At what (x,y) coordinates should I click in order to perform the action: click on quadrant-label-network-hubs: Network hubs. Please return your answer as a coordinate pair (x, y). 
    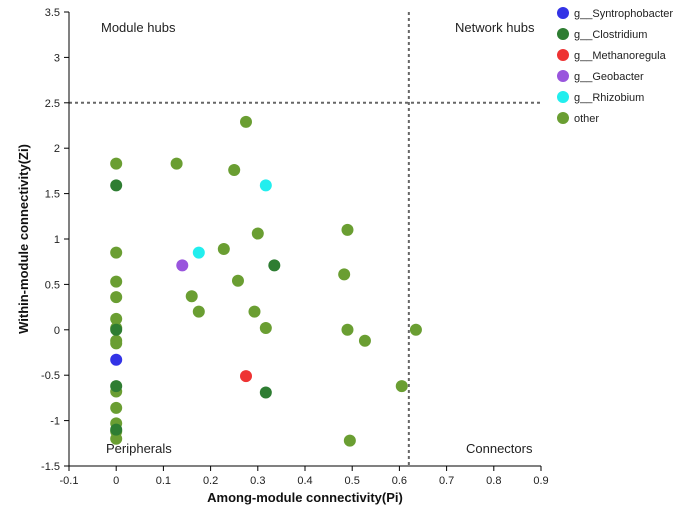
    Looking at the image, I should click on (495, 27).